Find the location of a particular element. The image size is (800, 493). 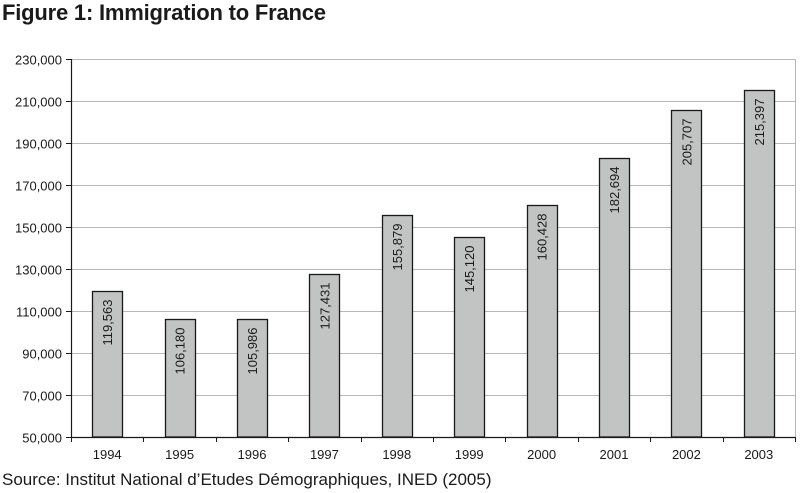

x-tick-label: 2003 is located at coordinates (758, 454).